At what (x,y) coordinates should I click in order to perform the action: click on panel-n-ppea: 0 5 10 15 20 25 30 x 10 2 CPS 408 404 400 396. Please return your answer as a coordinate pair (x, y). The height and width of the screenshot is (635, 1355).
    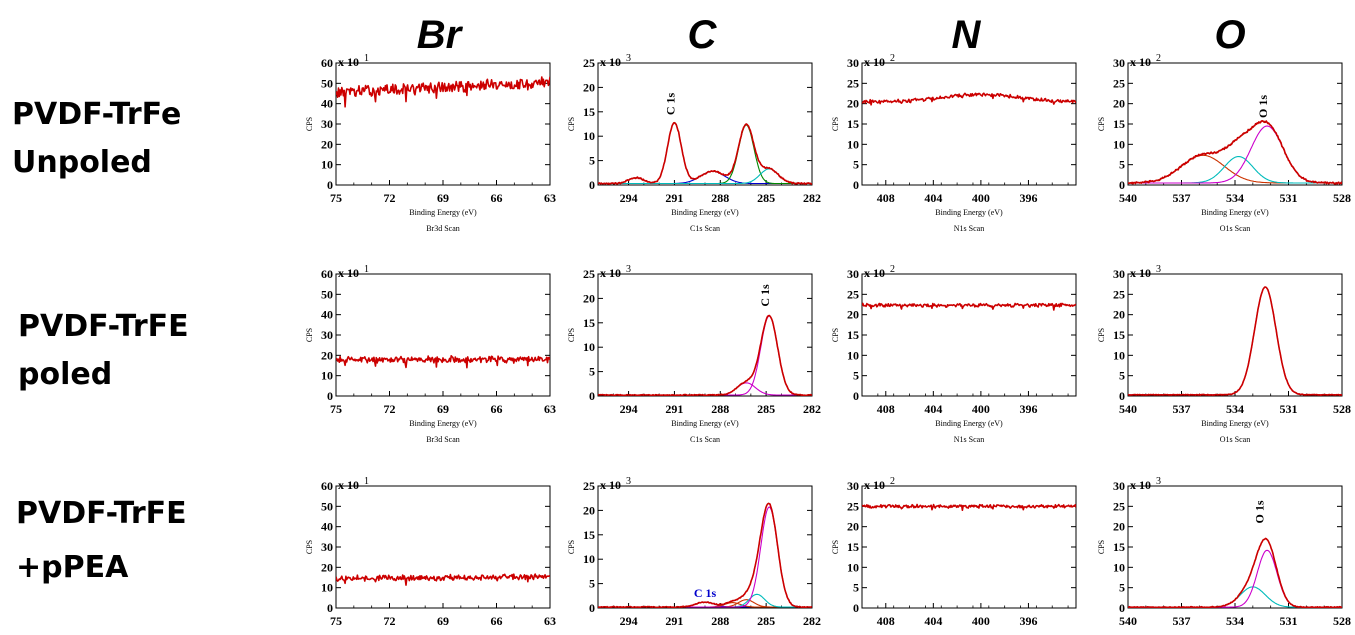
    Looking at the image, I should click on (954, 552).